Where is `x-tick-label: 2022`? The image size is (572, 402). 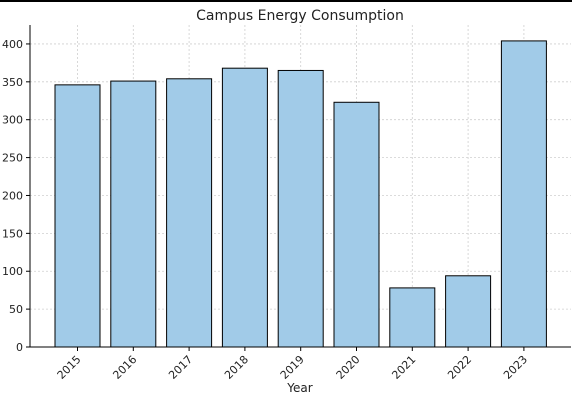 x-tick-label: 2022 is located at coordinates (459, 367).